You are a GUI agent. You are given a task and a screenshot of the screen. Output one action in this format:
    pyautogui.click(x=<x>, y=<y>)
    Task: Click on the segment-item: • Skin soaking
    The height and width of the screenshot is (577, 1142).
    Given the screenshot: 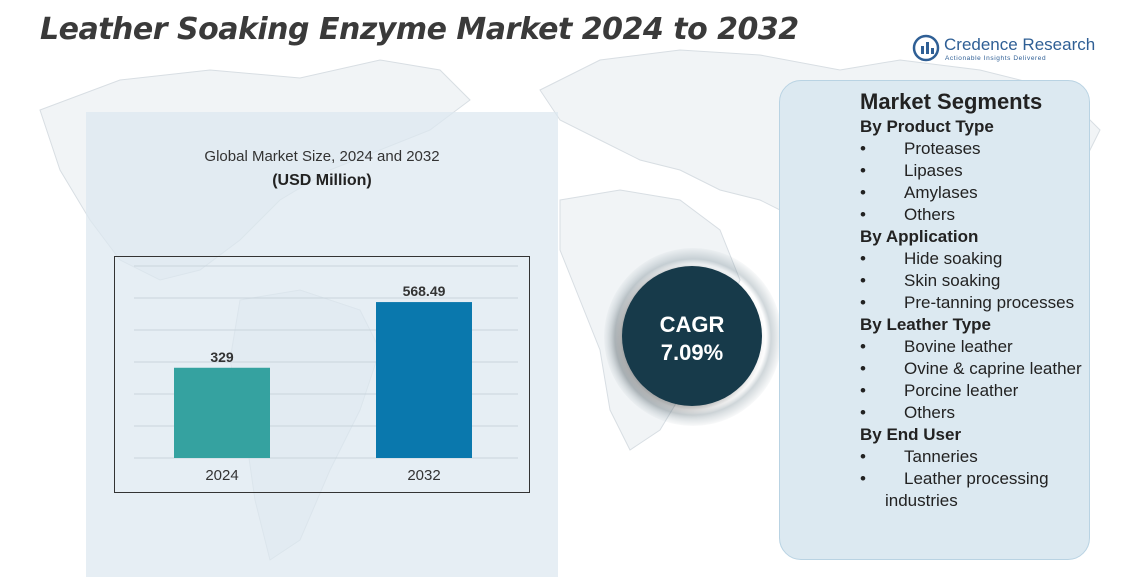 What is the action you would take?
    pyautogui.click(x=973, y=281)
    